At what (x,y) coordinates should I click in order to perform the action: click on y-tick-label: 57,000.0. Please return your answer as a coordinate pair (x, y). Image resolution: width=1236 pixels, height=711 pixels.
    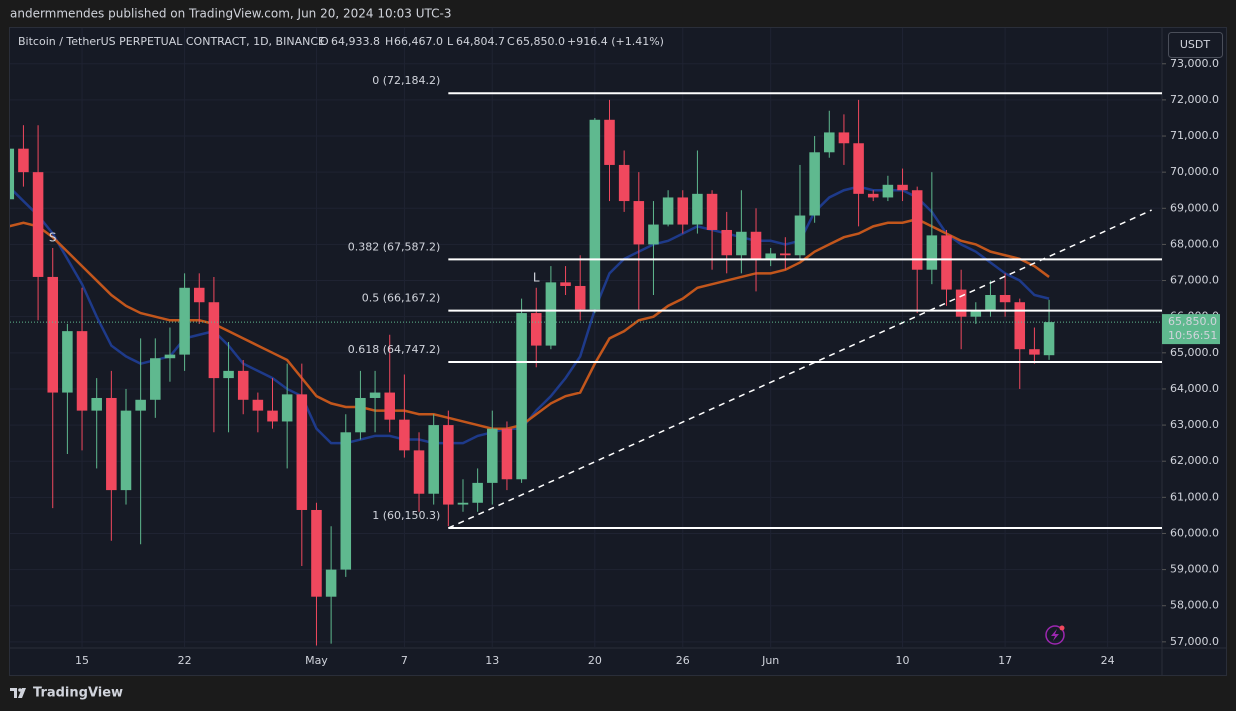
    Looking at the image, I should click on (1194, 641).